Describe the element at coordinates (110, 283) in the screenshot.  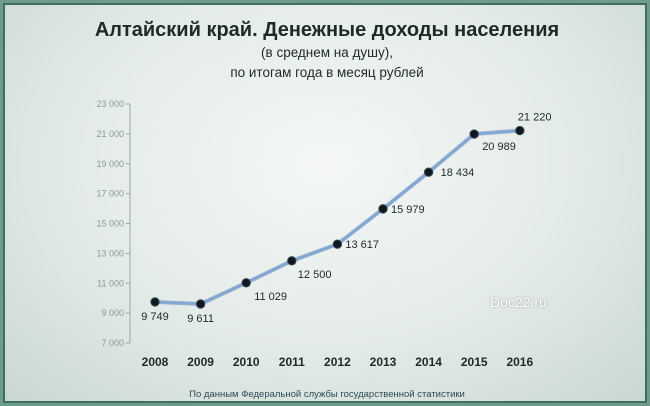
I see `y-tick-label: 11 000` at that location.